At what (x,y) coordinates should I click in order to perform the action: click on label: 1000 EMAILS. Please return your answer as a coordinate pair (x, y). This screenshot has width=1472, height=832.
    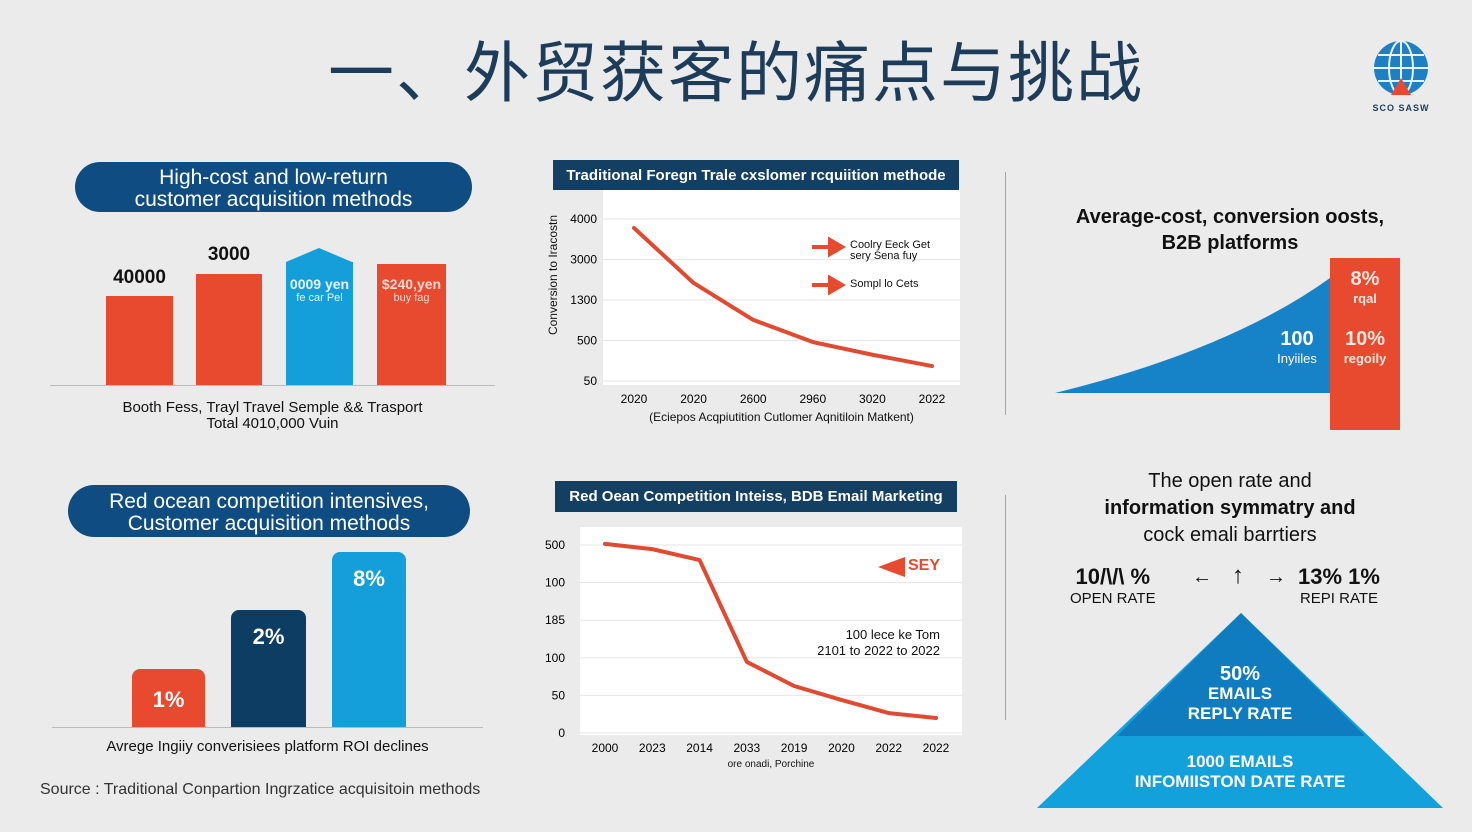
    Looking at the image, I should click on (1240, 761).